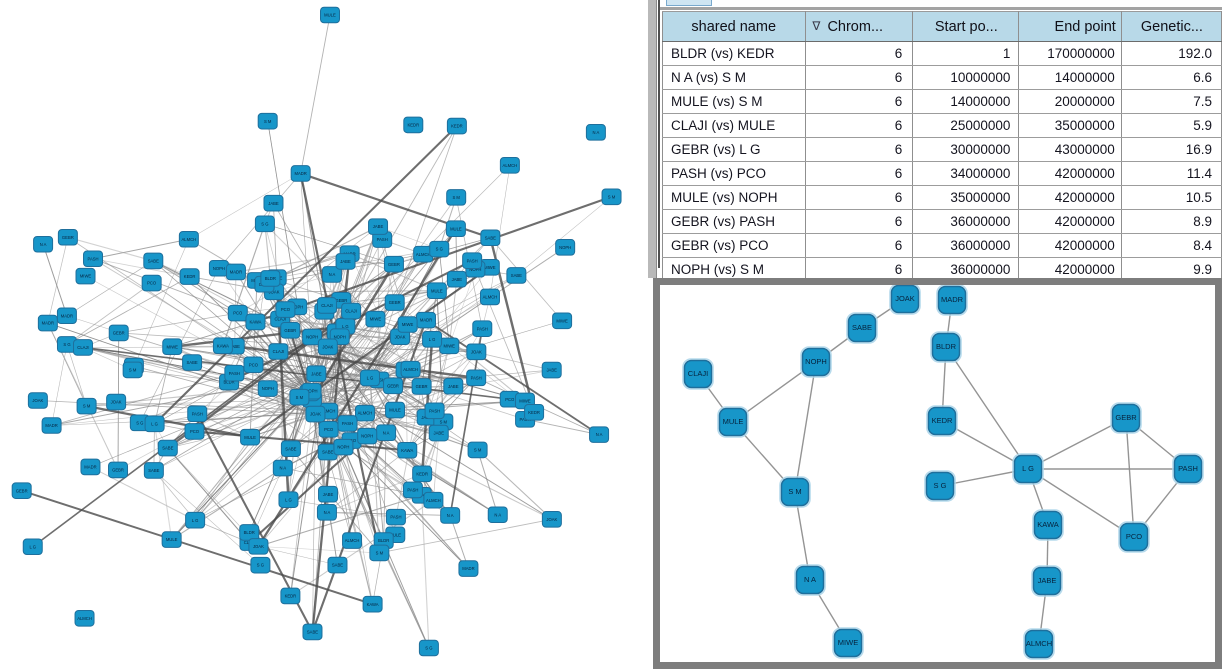  What do you see at coordinates (1171, 101) in the screenshot?
I see `table-cell-genetic: 7.5` at bounding box center [1171, 101].